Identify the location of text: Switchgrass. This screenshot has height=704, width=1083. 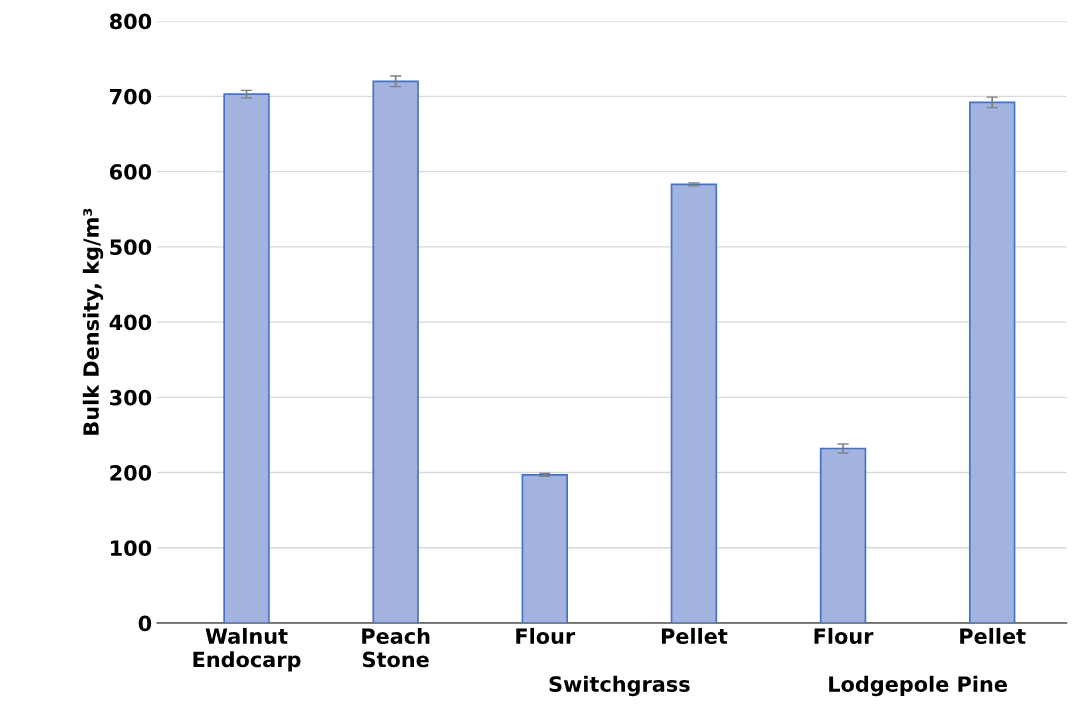
(619, 686).